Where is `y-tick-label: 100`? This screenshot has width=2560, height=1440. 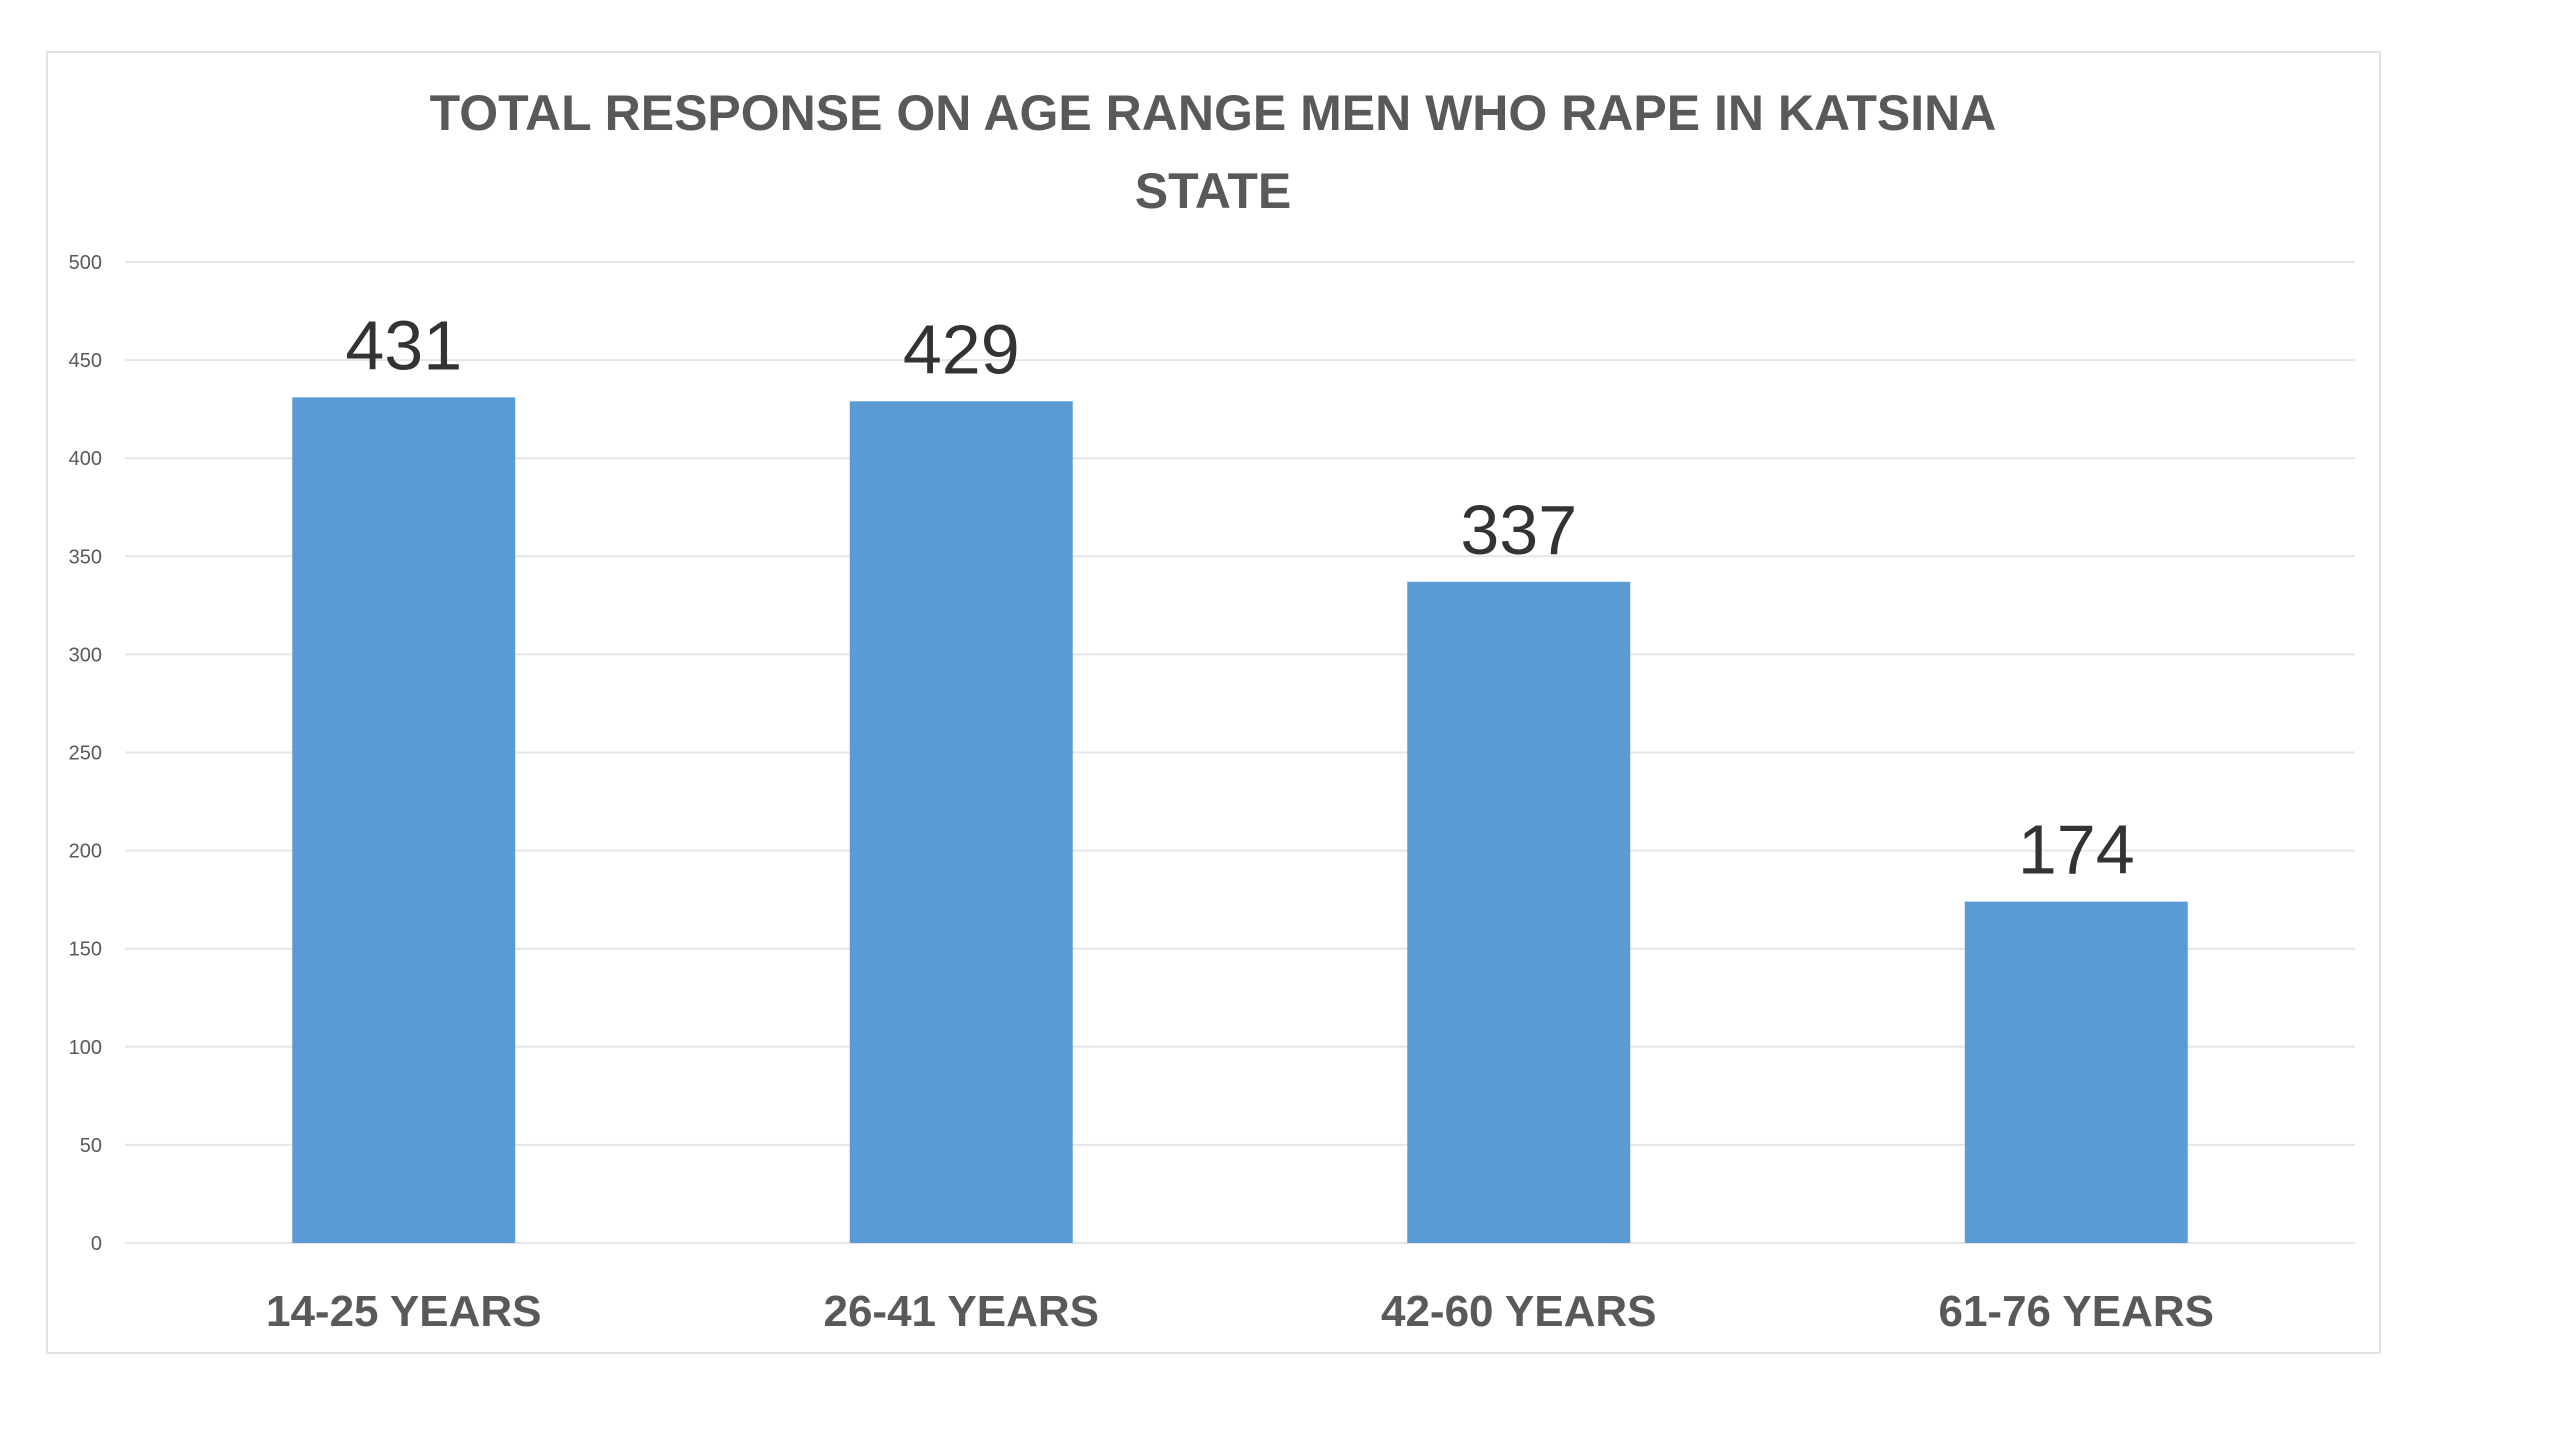 y-tick-label: 100 is located at coordinates (85, 1048).